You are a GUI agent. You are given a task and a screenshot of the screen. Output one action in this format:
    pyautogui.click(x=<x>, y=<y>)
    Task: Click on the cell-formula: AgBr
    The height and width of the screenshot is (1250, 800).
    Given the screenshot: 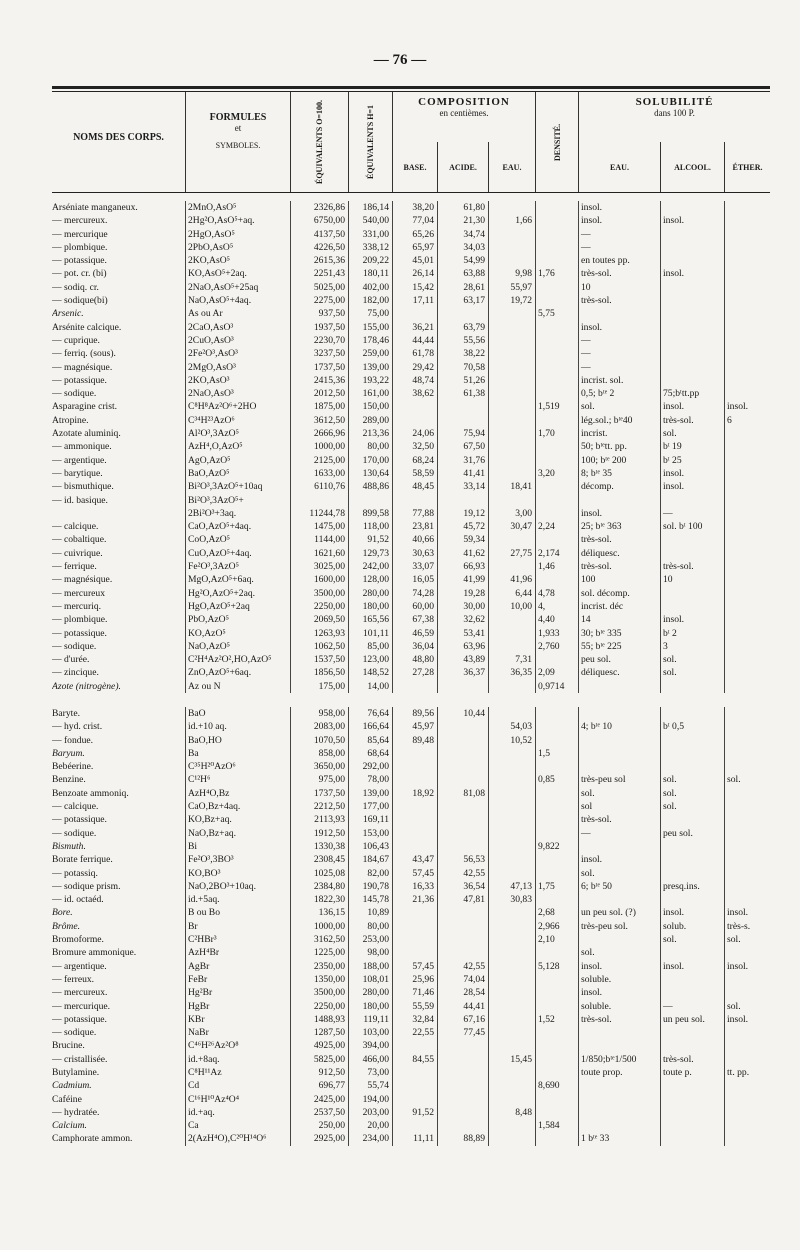 What is the action you would take?
    pyautogui.click(x=237, y=966)
    